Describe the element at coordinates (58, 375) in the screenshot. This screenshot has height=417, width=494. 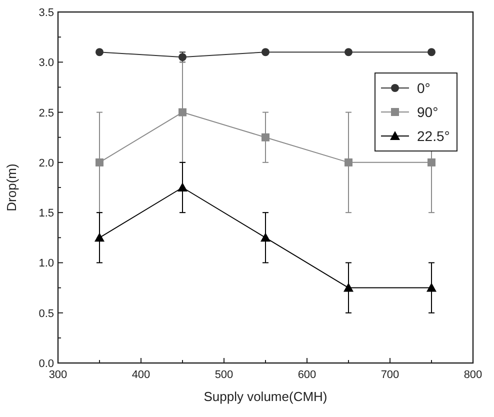
I see `x-tick-label: 300` at that location.